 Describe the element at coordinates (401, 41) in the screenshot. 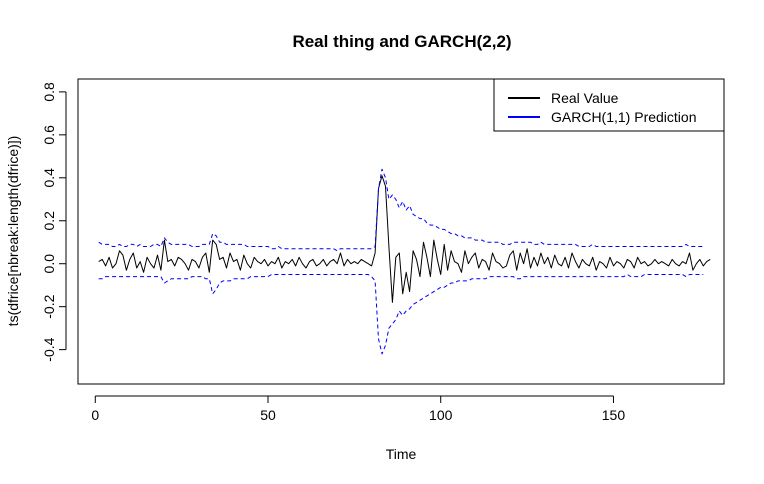

I see `chart-title: Real thing and GARCH(2,2)` at that location.